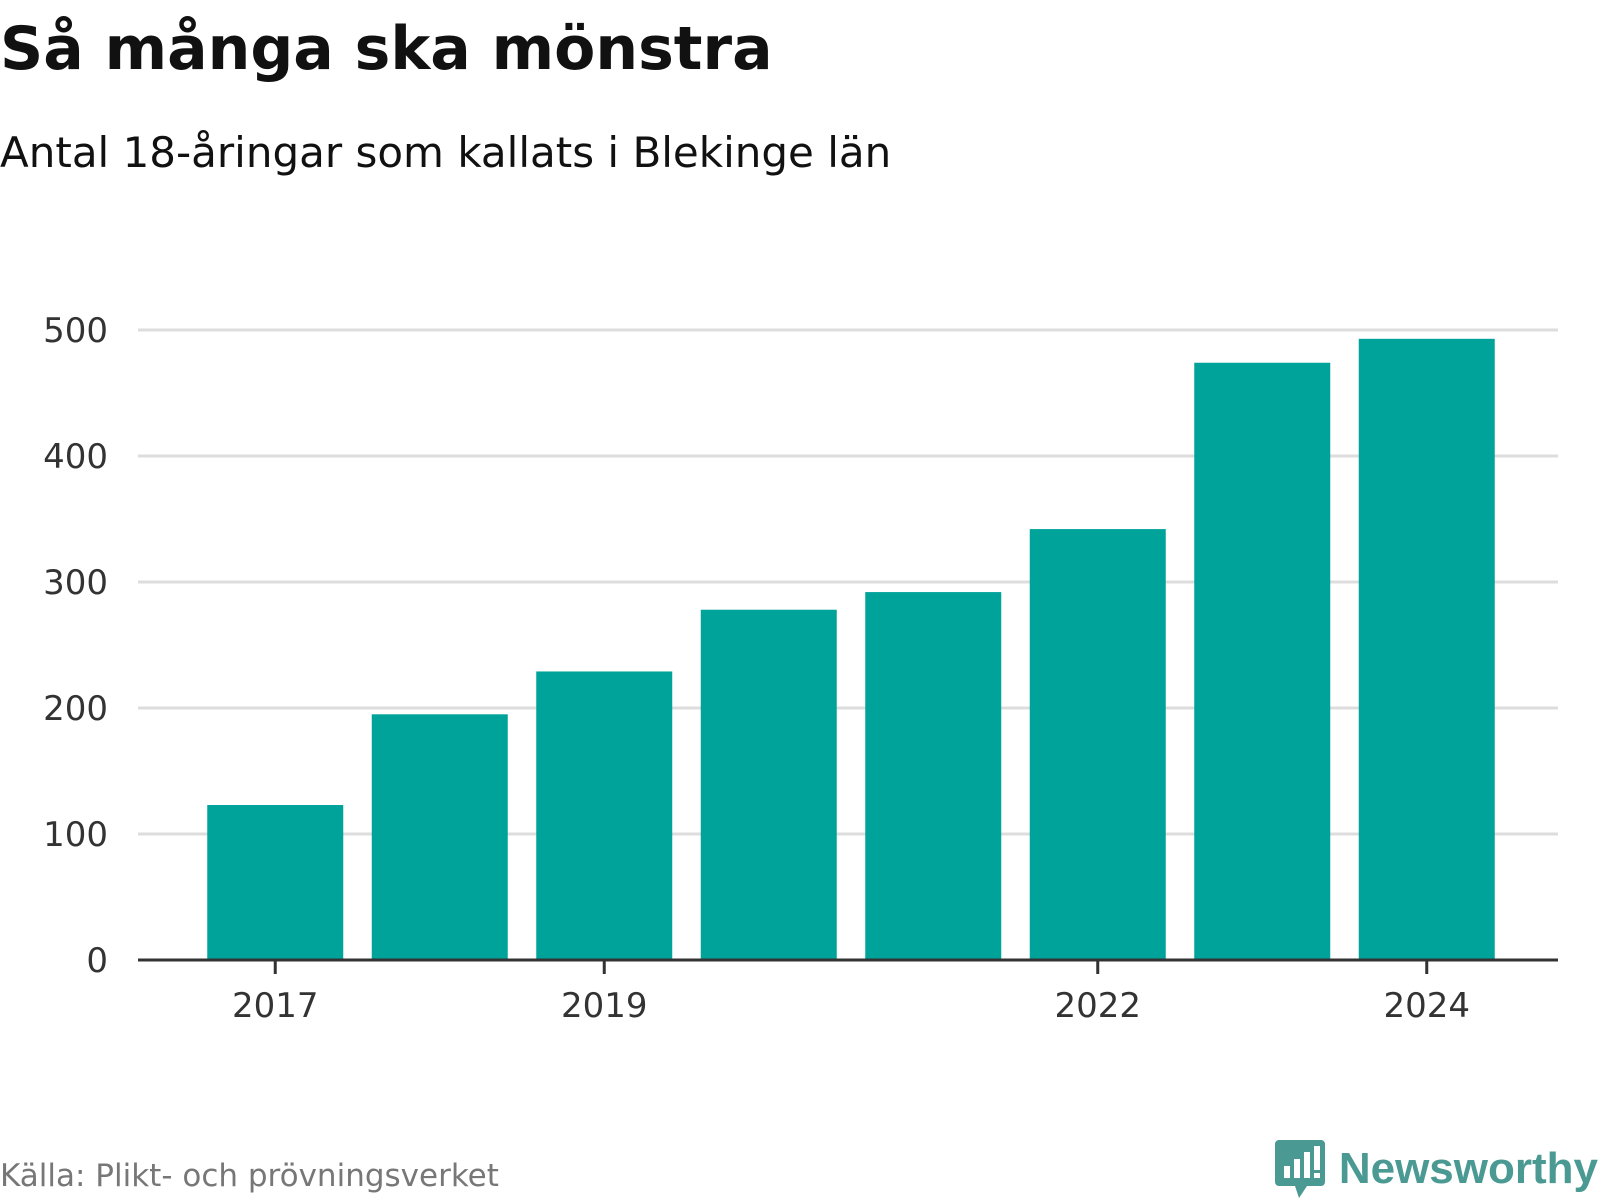 The height and width of the screenshot is (1200, 1600). Describe the element at coordinates (1468, 1168) in the screenshot. I see `brand-name: Newsworthy` at that location.